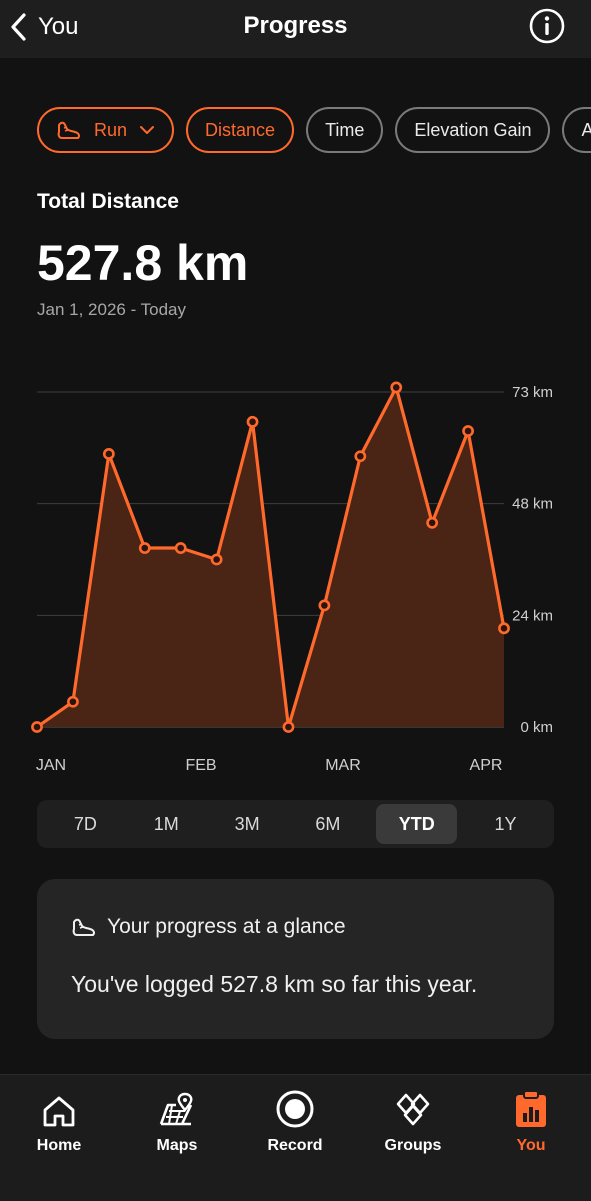 This screenshot has height=1201, width=591. Describe the element at coordinates (177, 1145) in the screenshot. I see `tab-label-maps: Maps` at that location.